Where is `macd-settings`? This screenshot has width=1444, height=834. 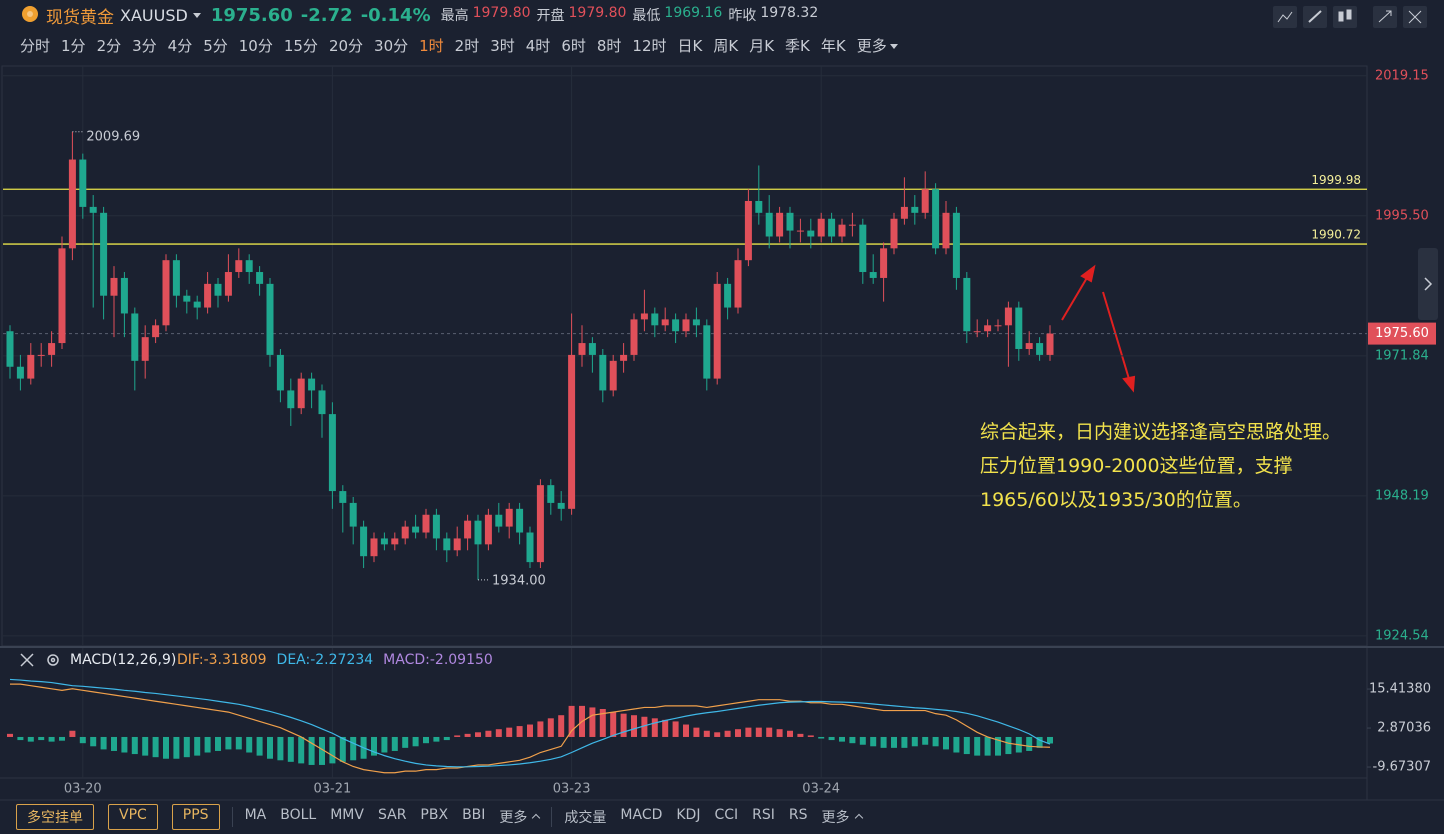
macd-settings is located at coordinates (53, 660).